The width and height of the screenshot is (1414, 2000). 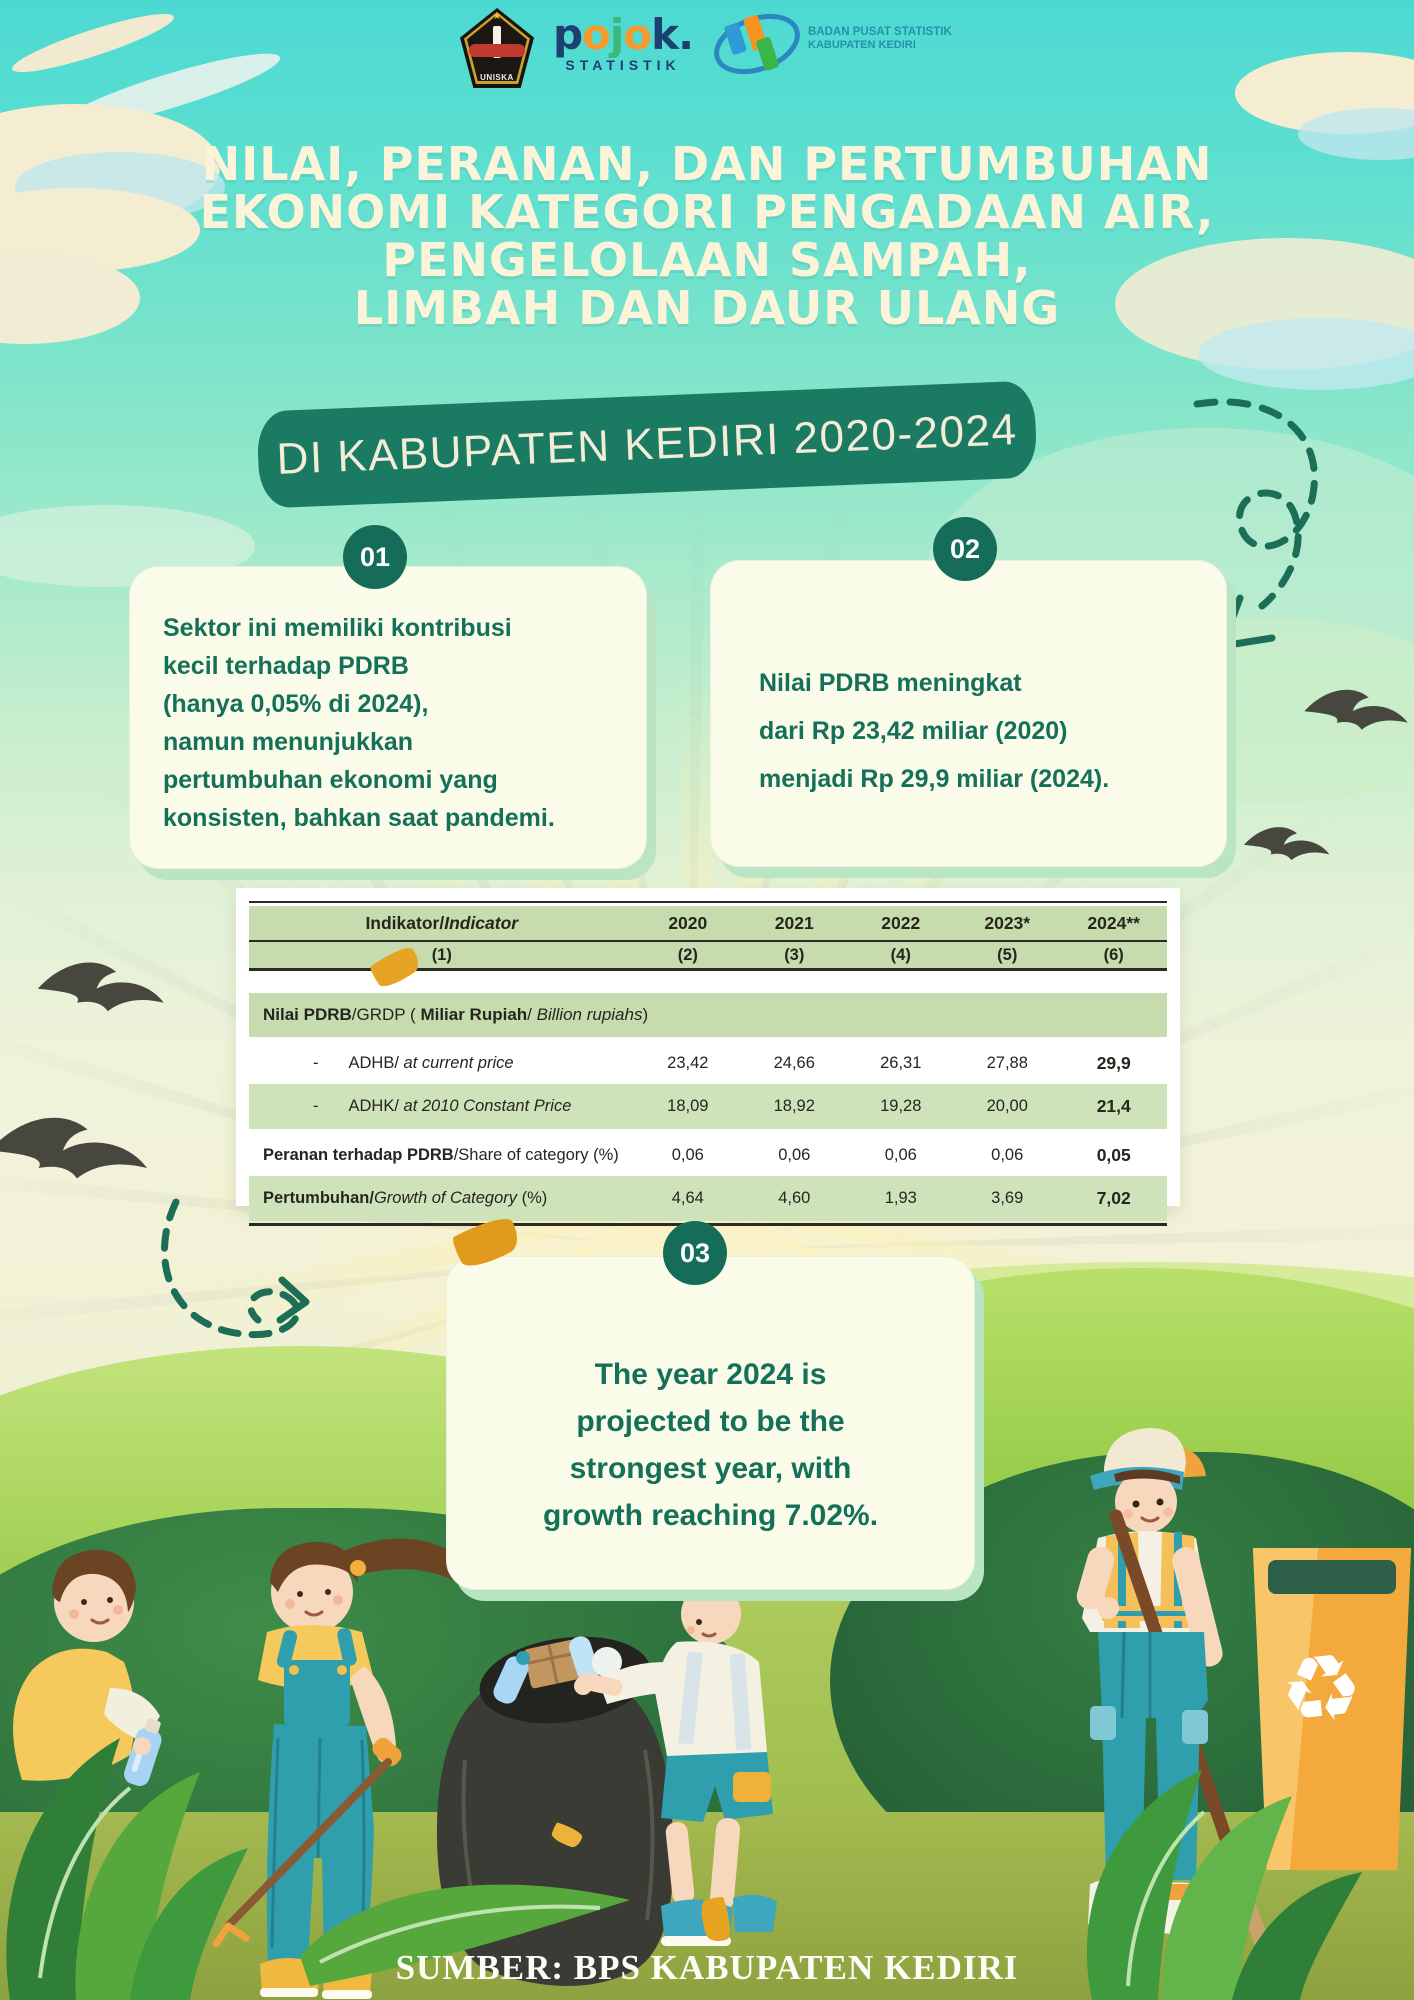 What do you see at coordinates (901, 1062) in the screenshot?
I see `cell-value: 26,31` at bounding box center [901, 1062].